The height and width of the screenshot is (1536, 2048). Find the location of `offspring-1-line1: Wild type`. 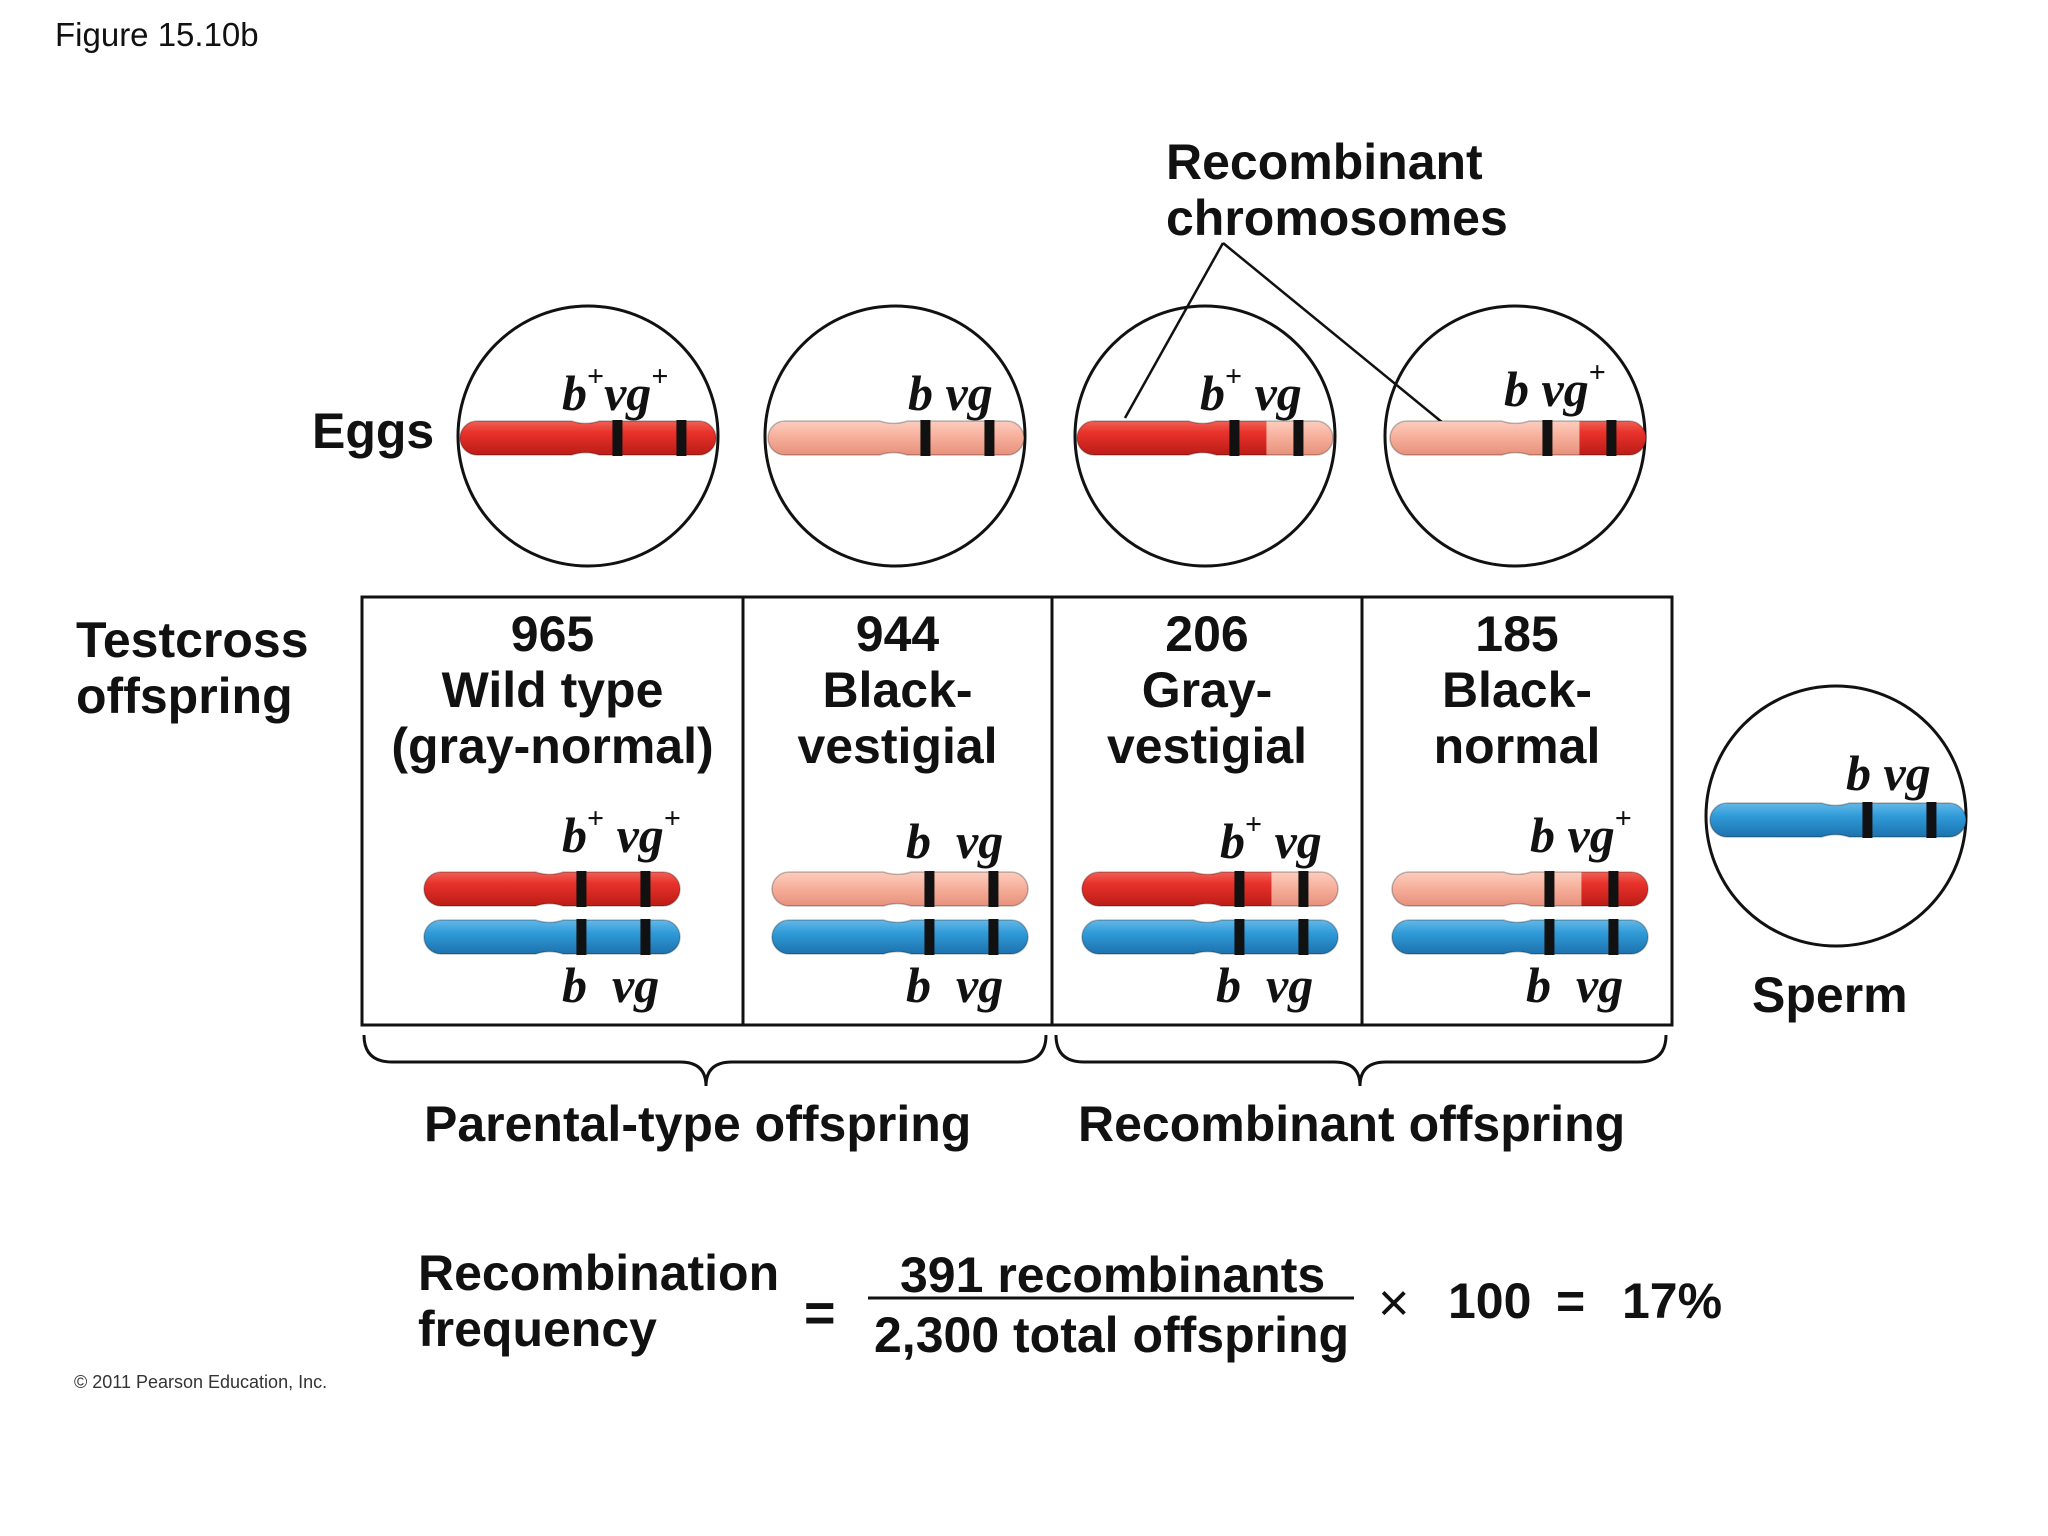

offspring-1-line1: Wild type is located at coordinates (552, 690).